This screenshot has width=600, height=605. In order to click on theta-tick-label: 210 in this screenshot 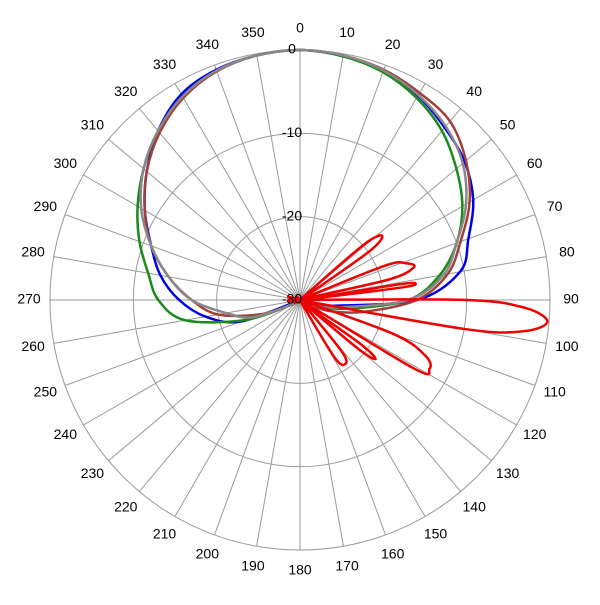, I will do `click(165, 533)`.